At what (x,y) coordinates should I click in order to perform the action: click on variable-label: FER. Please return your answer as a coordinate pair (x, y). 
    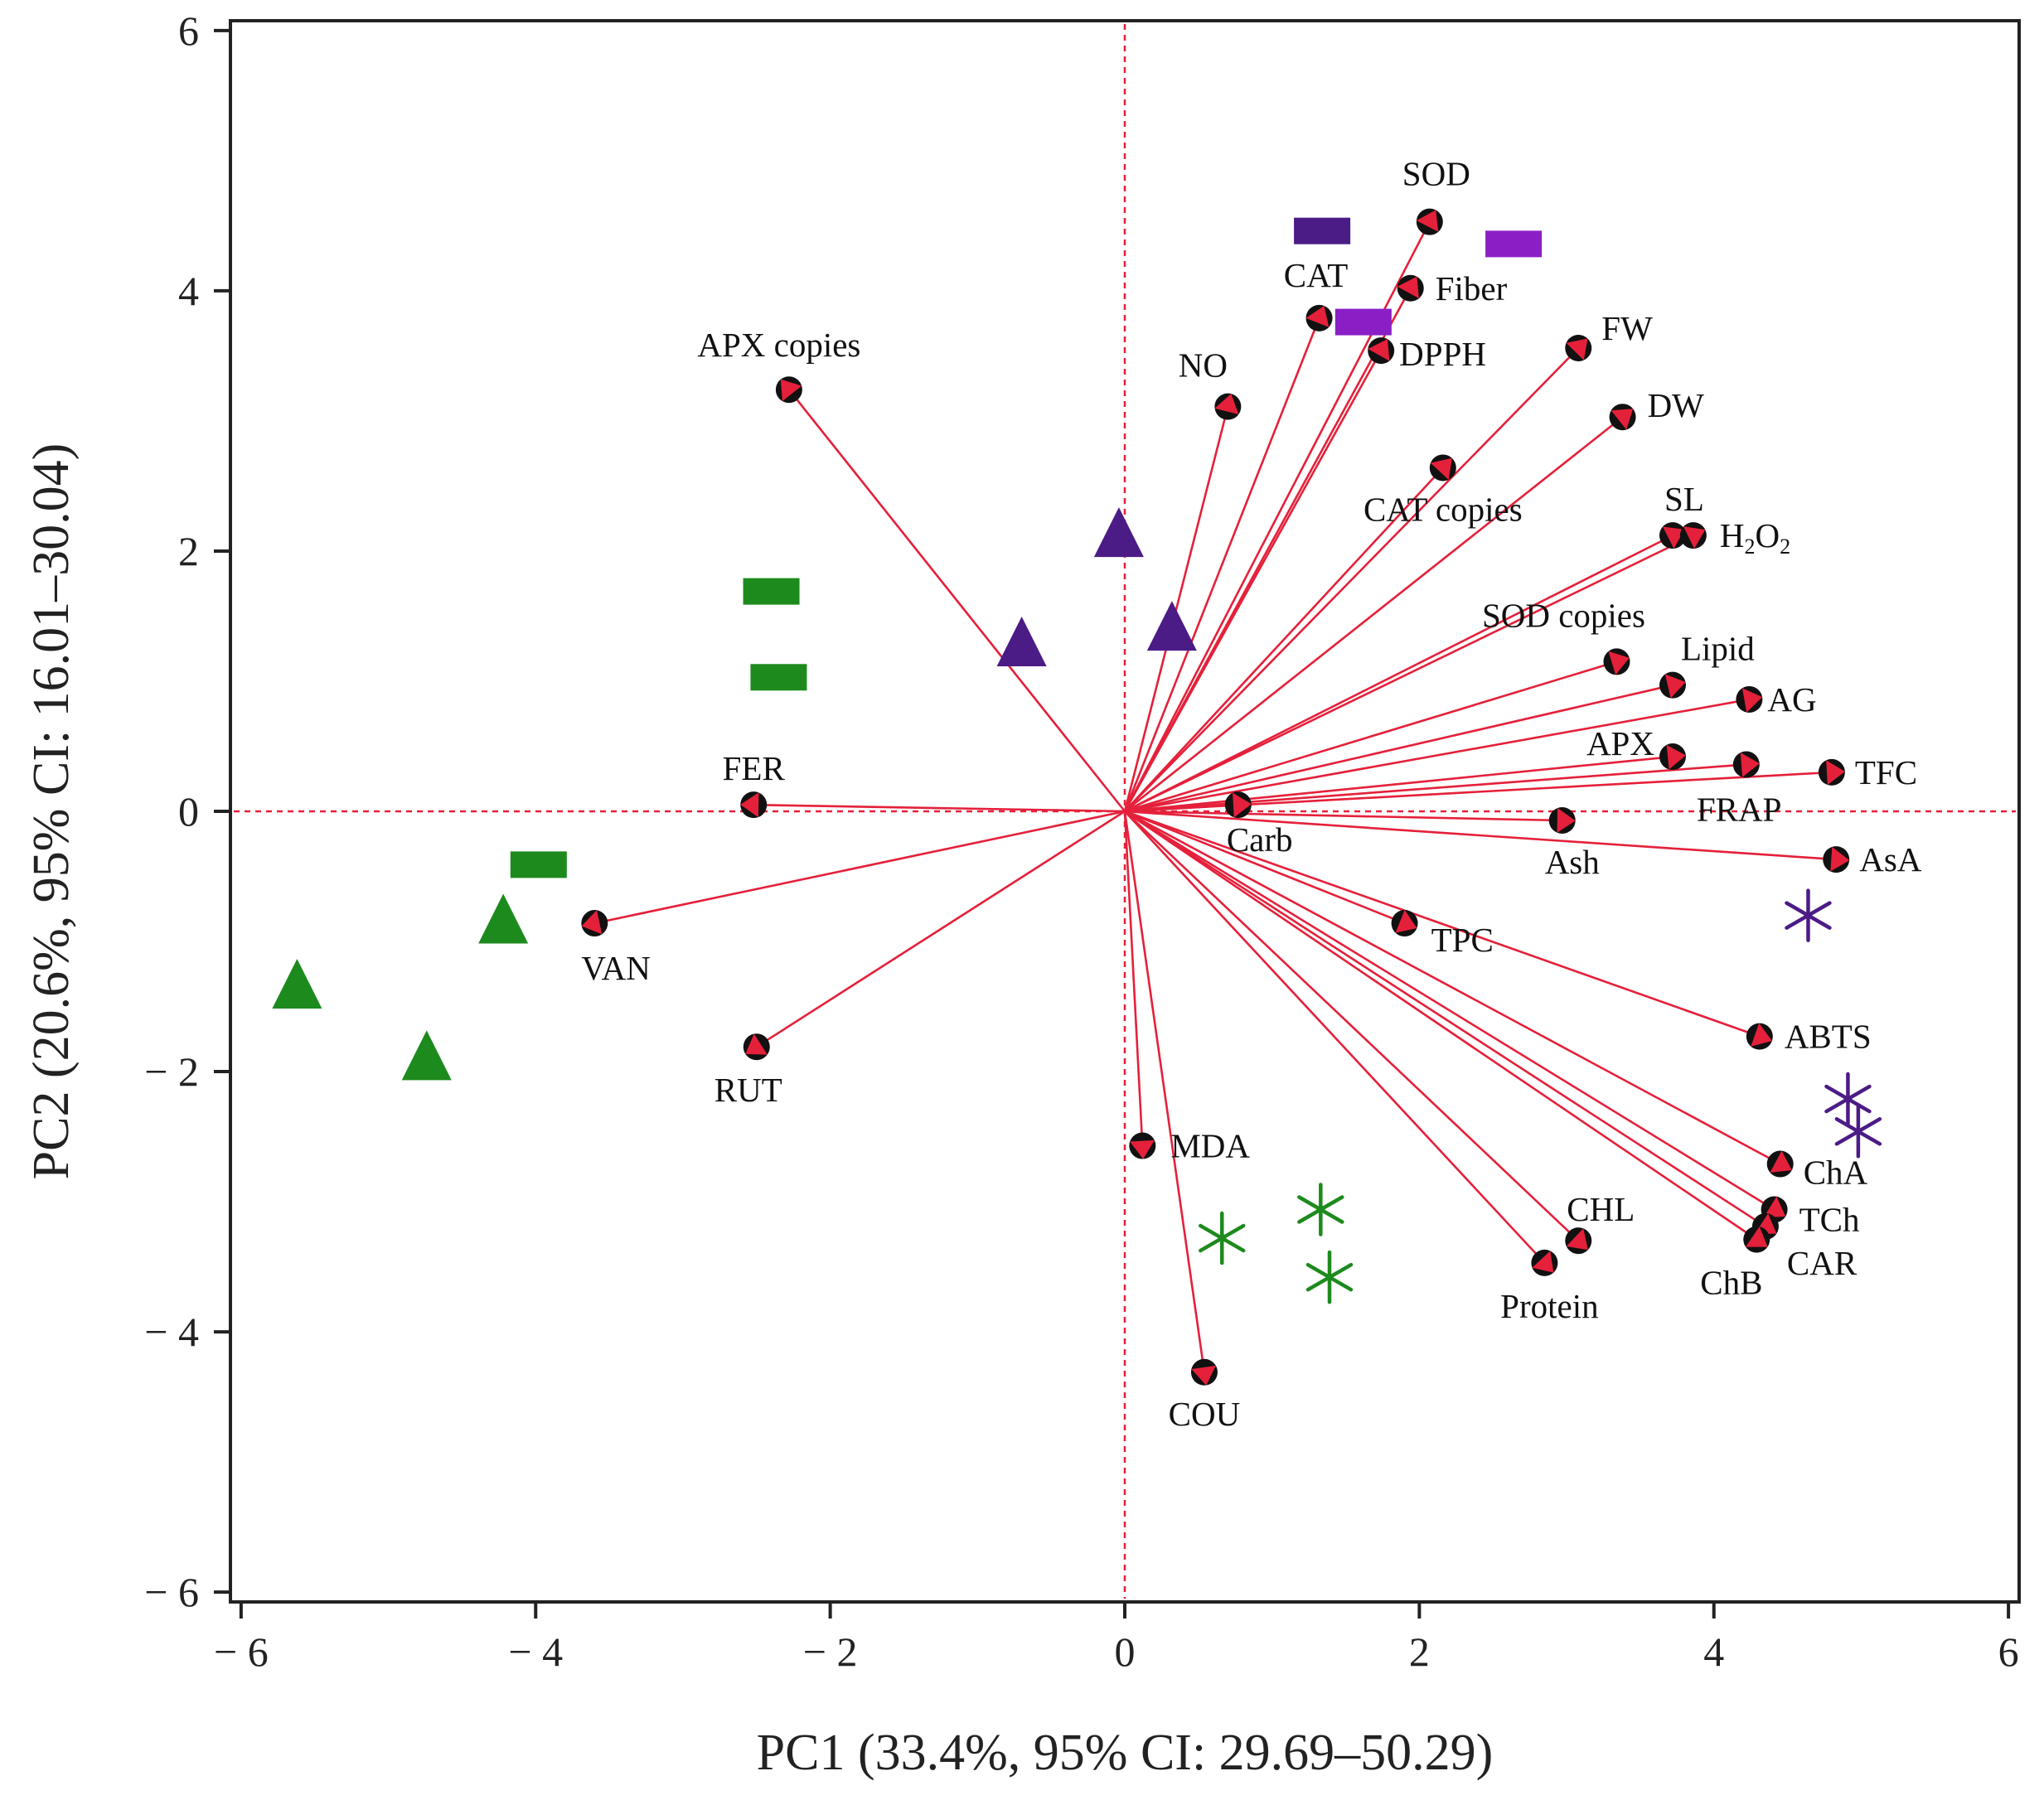
    Looking at the image, I should click on (754, 768).